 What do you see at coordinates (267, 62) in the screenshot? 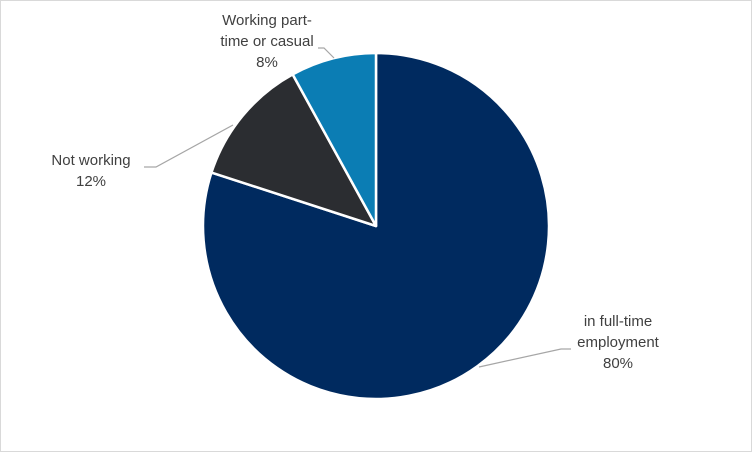
I see `data-label-value: 8%` at bounding box center [267, 62].